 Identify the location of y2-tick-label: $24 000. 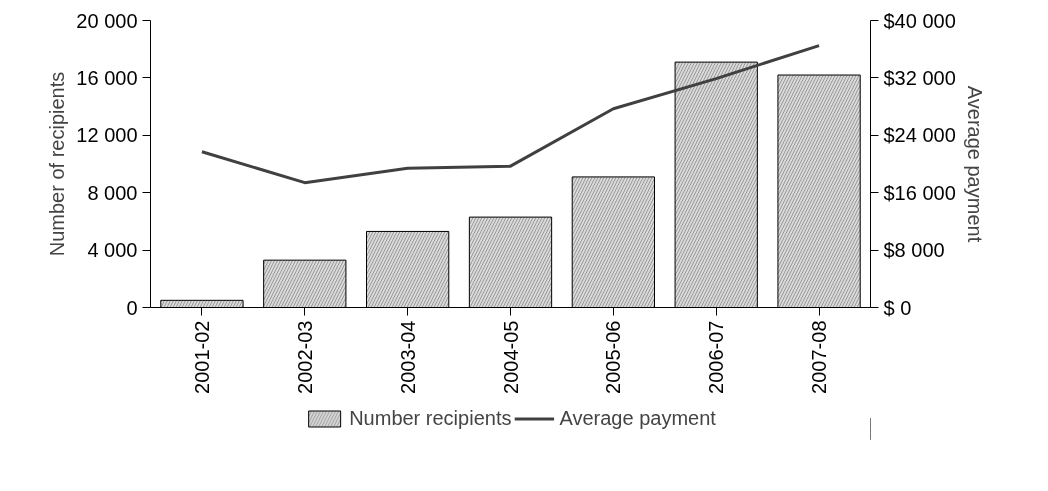
(919, 135).